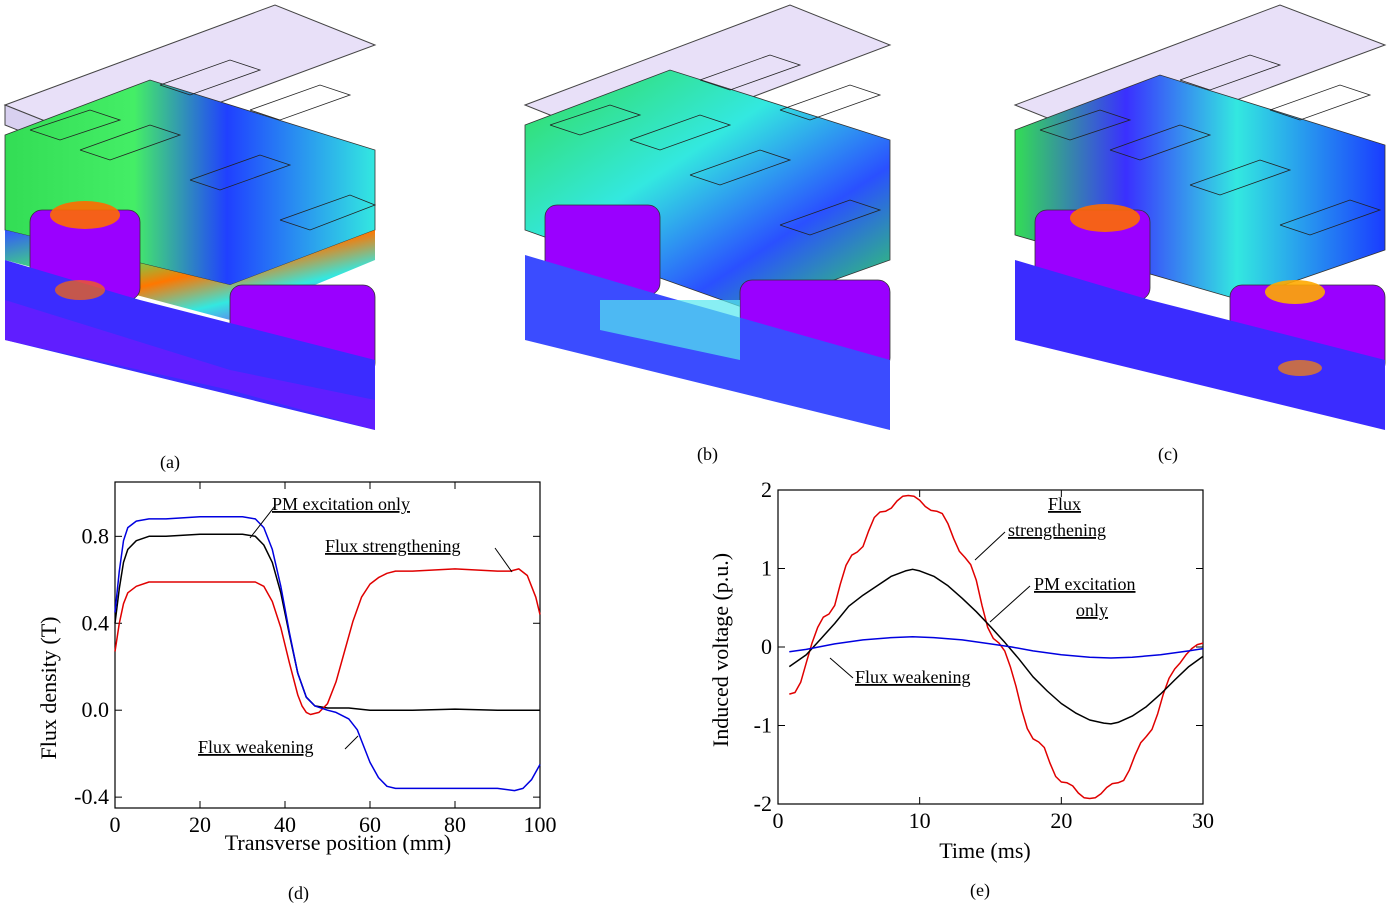  What do you see at coordinates (255, 747) in the screenshot?
I see `annotation-weakening: Flux weakening` at bounding box center [255, 747].